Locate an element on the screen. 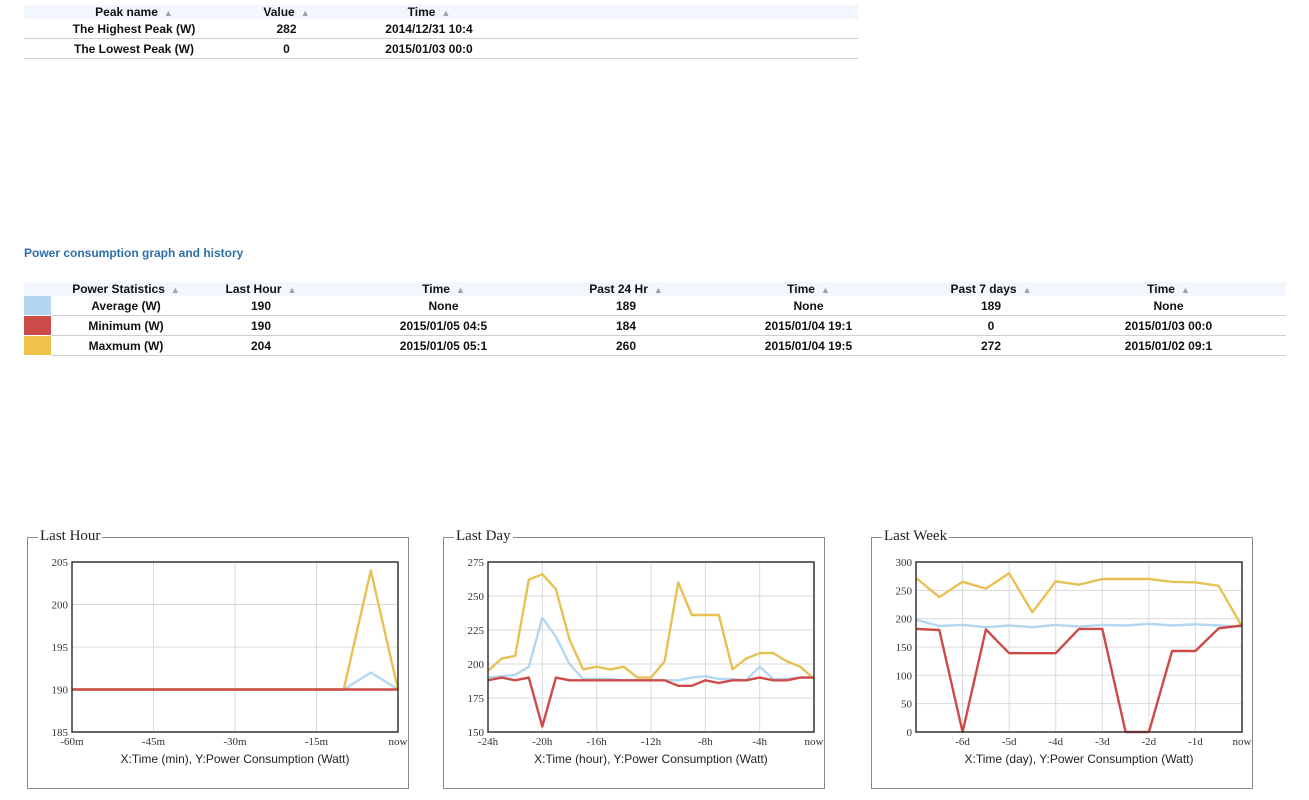  chart-title: Last Hour is located at coordinates (70, 536).